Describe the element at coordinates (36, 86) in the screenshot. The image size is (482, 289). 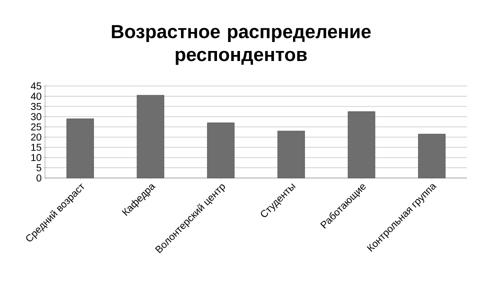
I see `y-tick-label: 45` at that location.